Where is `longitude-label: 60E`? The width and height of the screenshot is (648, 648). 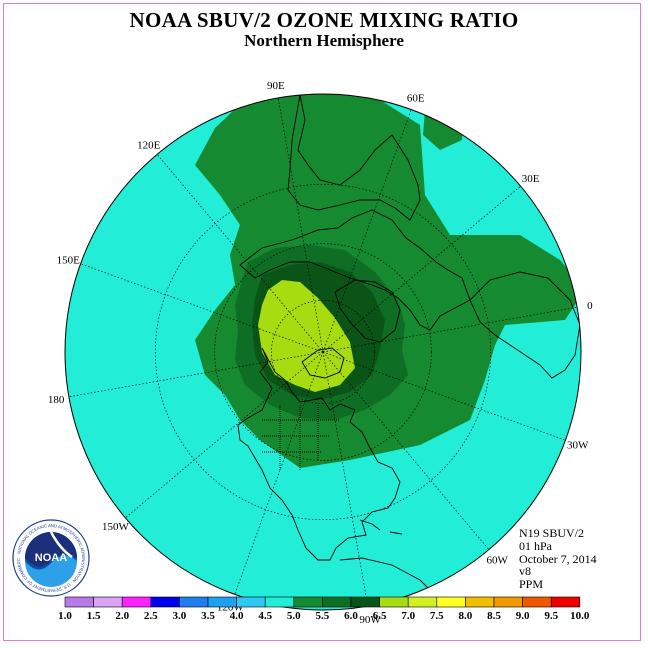 longitude-label: 60E is located at coordinates (416, 98).